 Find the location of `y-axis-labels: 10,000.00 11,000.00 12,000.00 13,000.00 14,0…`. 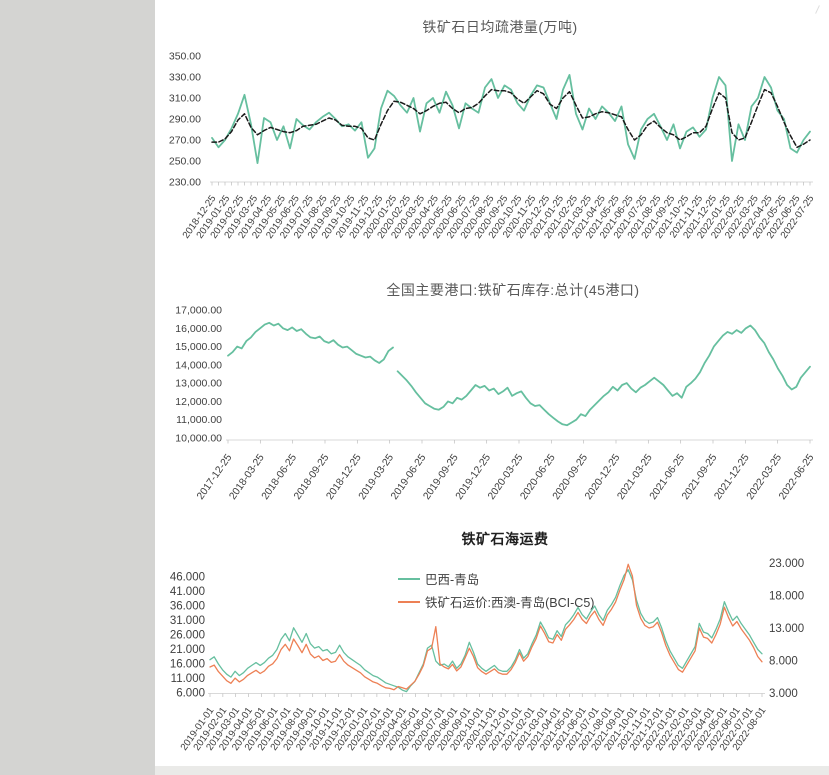

y-axis-labels: 10,000.00 11,000.00 12,000.00 13,000.00 14,0… is located at coordinates (198, 375).